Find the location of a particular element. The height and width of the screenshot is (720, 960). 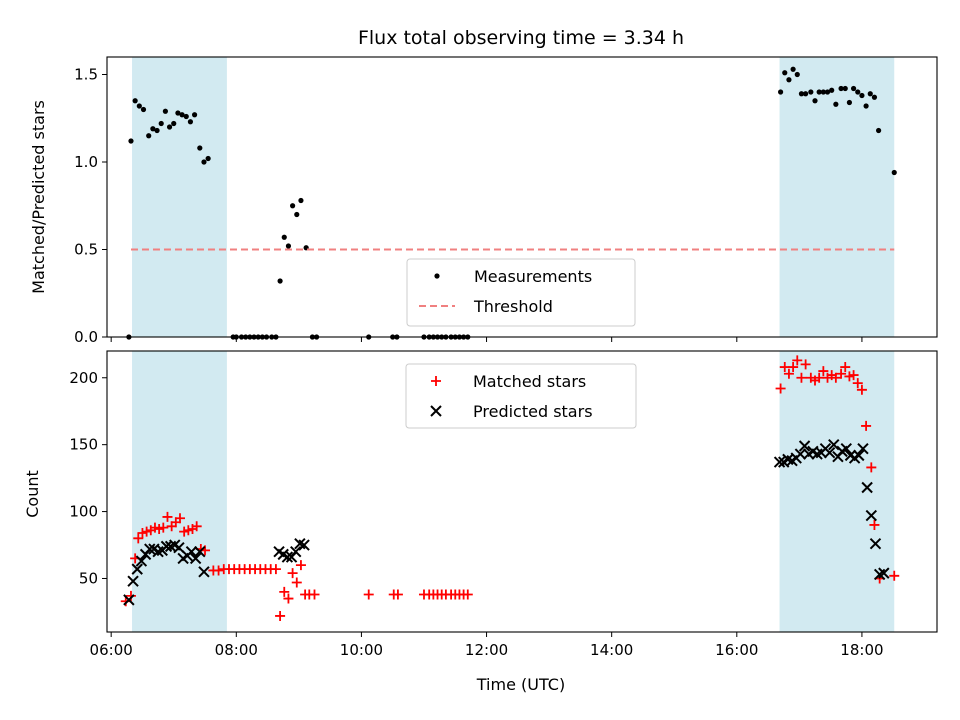

y-tick-label: 100 is located at coordinates (83, 512).